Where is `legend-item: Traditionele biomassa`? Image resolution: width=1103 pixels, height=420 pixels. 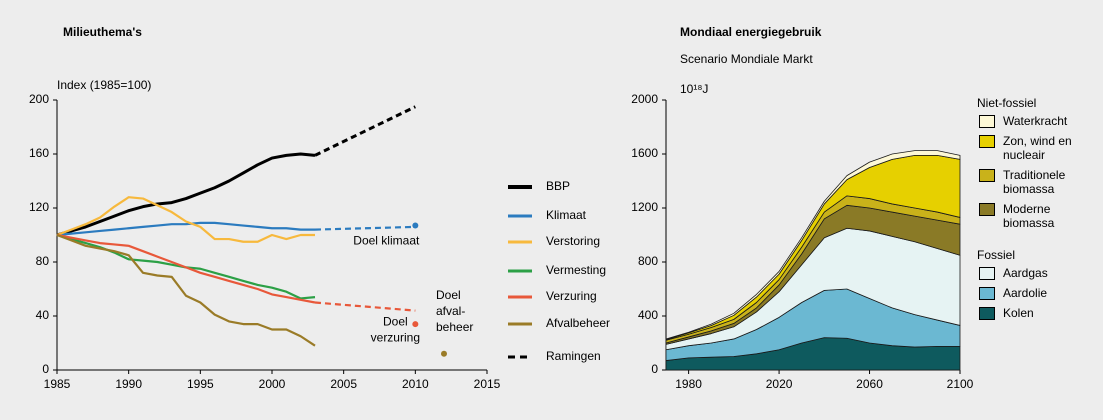 legend-item: Traditionele biomassa is located at coordinates (1040, 182).